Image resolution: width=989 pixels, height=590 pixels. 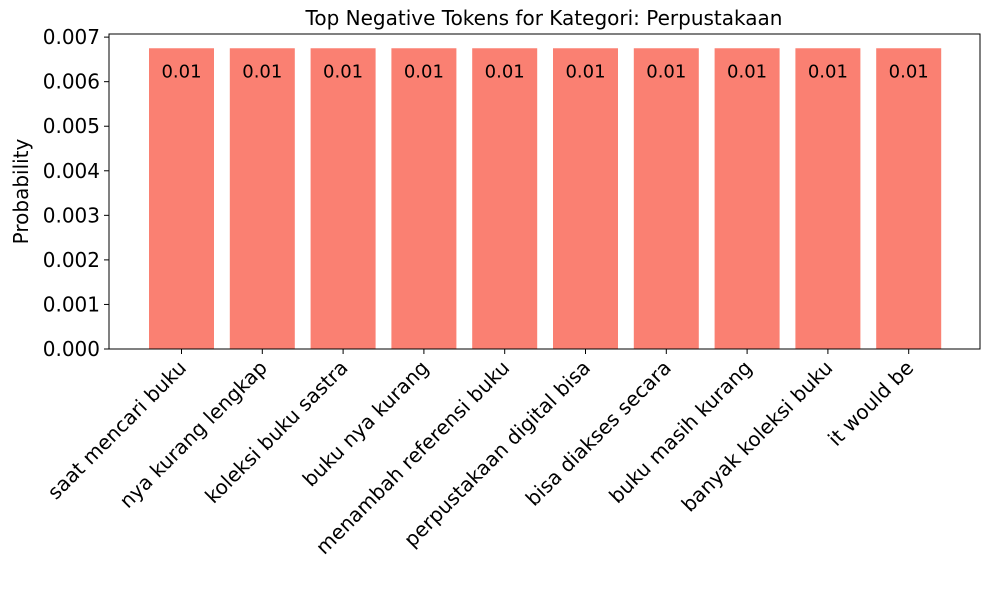 What do you see at coordinates (71, 215) in the screenshot?
I see `y-tick-label: 0.003` at bounding box center [71, 215].